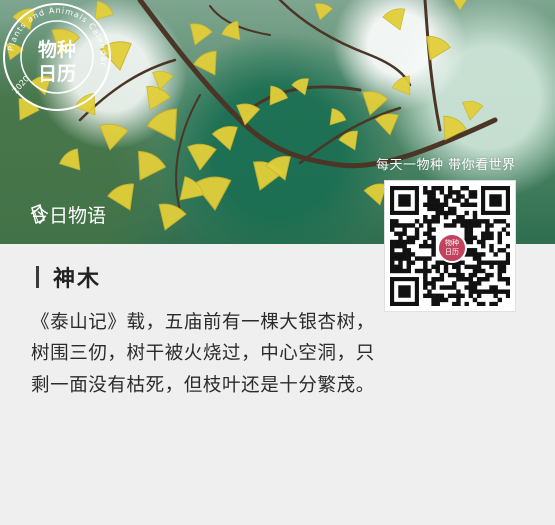 Image resolution: width=555 pixels, height=525 pixels. What do you see at coordinates (57, 74) in the screenshot?
I see `stamp-line-2: 日历` at bounding box center [57, 74].